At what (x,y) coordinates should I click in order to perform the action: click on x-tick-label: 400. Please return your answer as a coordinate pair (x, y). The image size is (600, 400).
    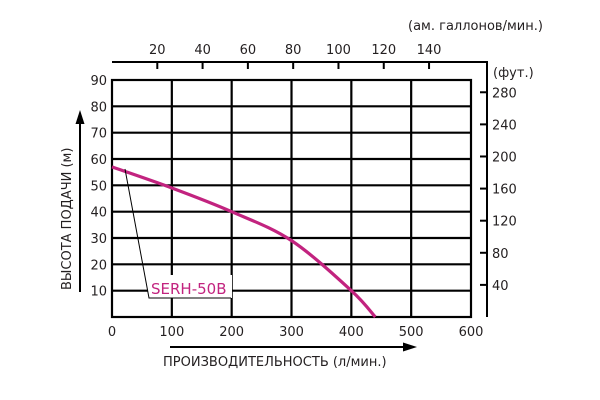
    Looking at the image, I should click on (351, 332).